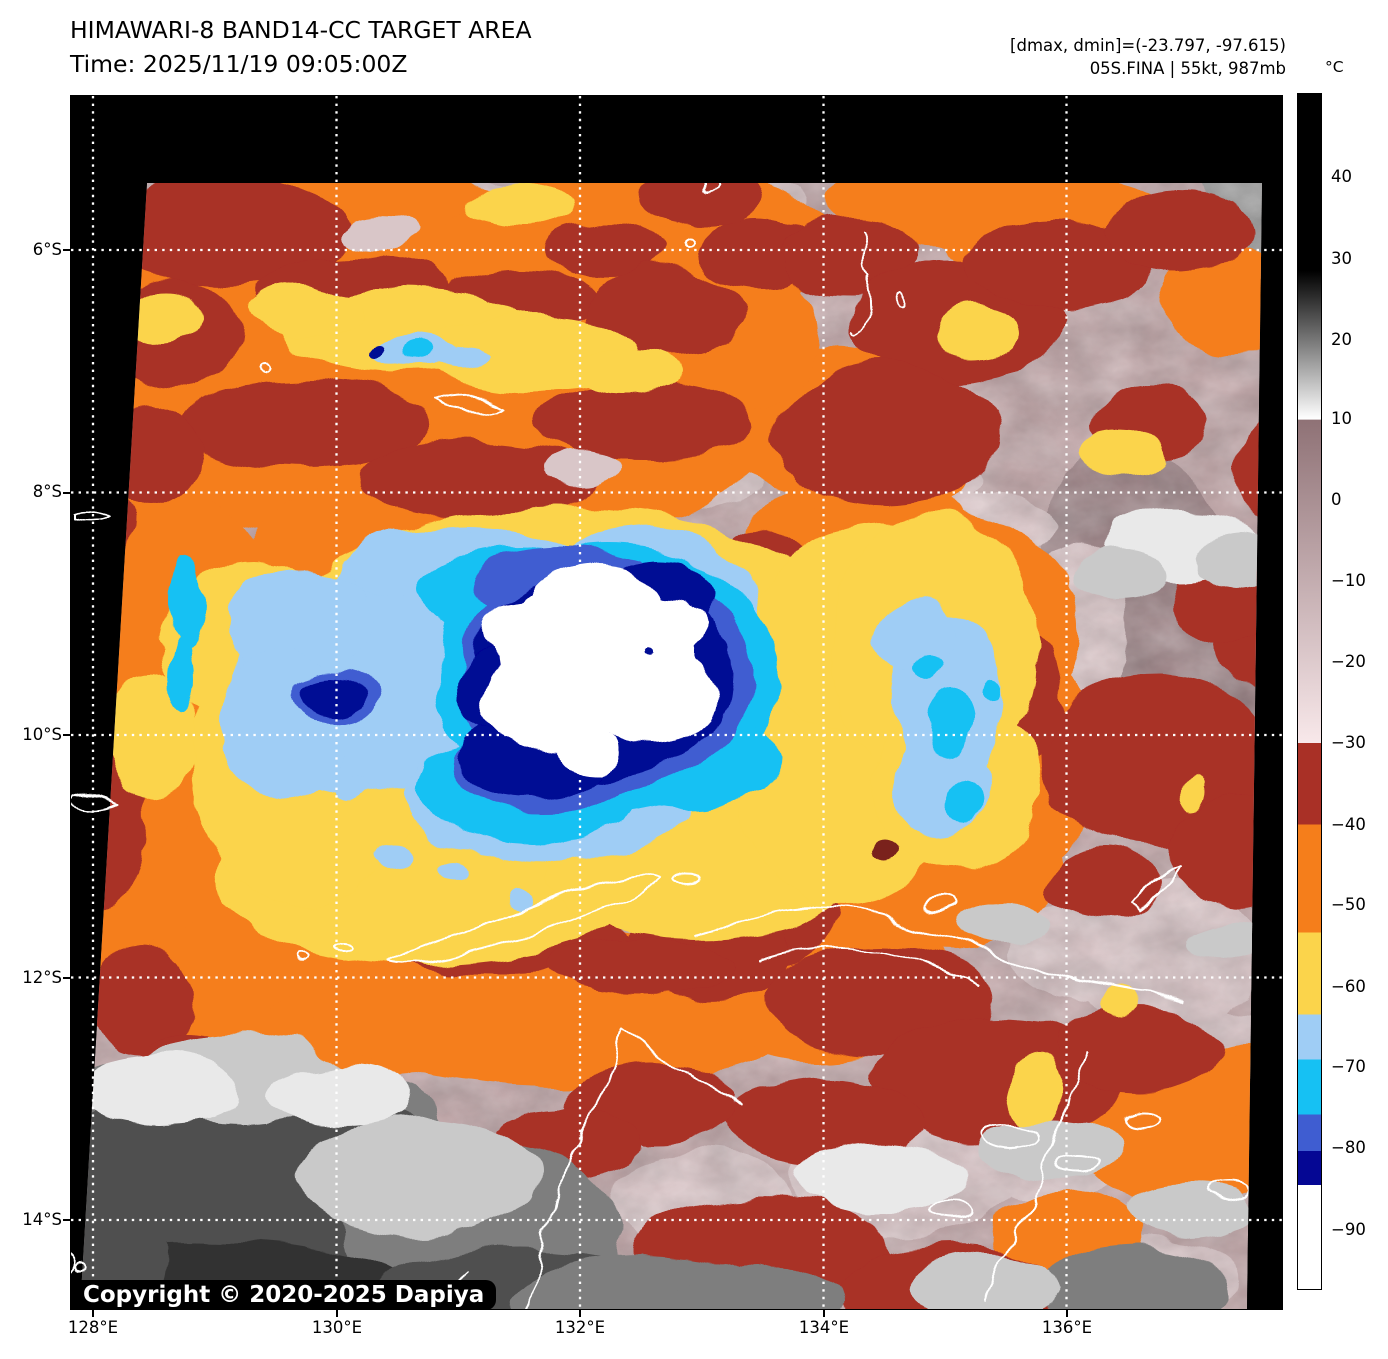 The image size is (1388, 1359). Describe the element at coordinates (47, 249) in the screenshot. I see `lat-label-6s: 6°S` at that location.